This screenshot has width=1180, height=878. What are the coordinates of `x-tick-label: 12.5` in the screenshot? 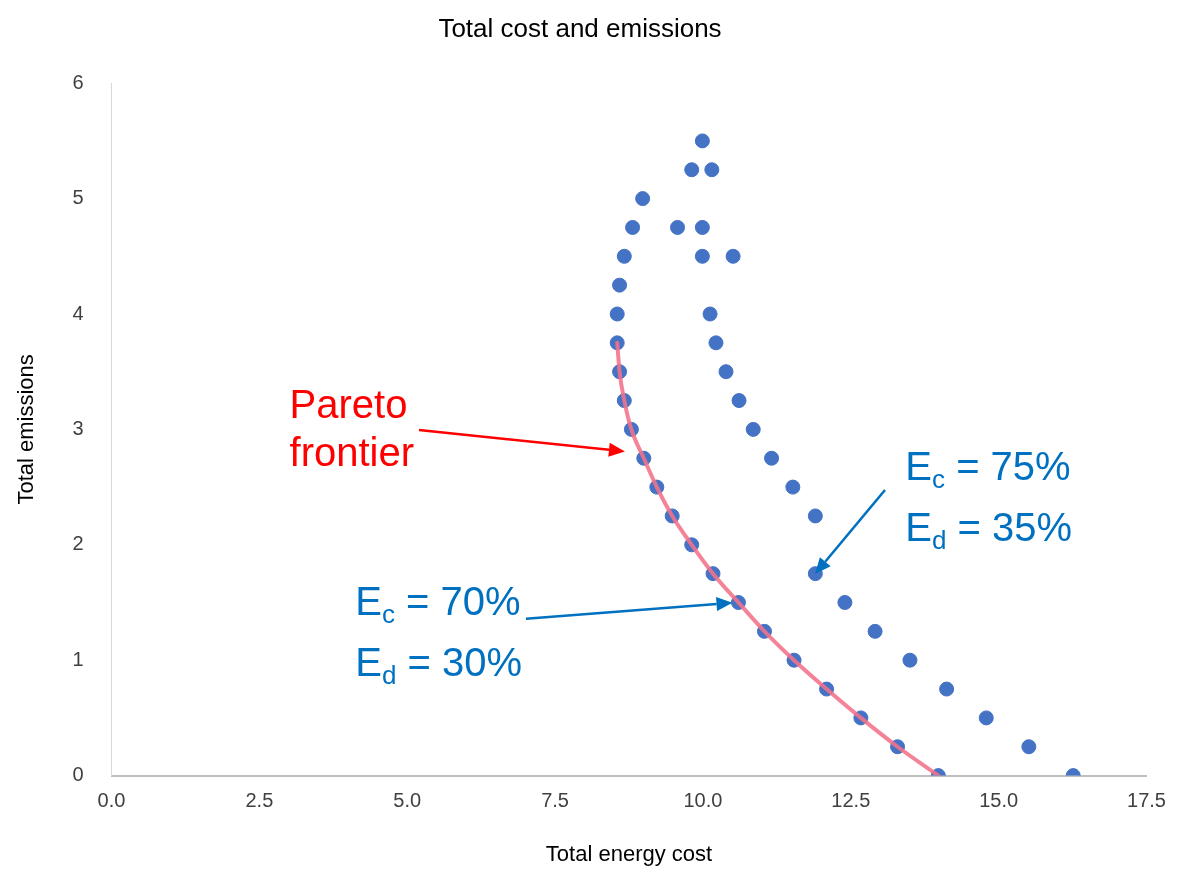 It's located at (851, 800).